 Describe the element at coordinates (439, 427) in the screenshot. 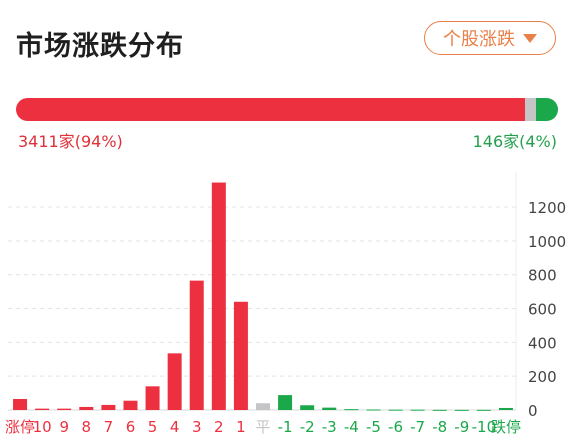

I see `x-tick-label: -8` at that location.